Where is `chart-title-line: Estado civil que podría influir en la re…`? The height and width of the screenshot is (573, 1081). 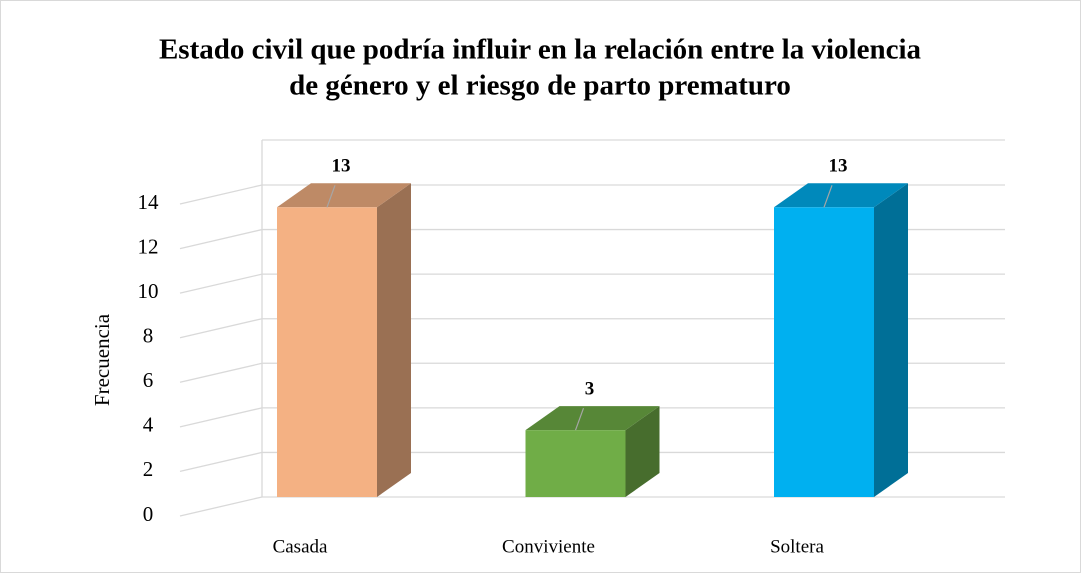
chart-title-line: Estado civil que podría influir en la re… is located at coordinates (540, 50).